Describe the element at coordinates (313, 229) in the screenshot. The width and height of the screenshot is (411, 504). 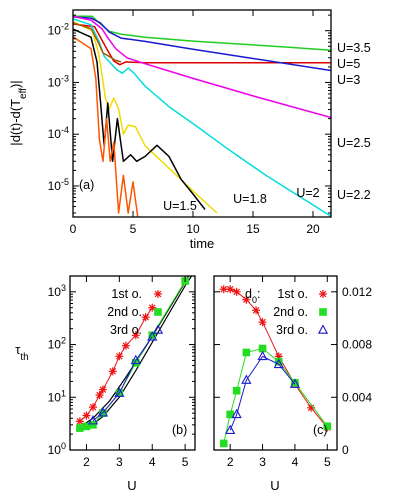
I see `x-tick-label: 20` at that location.